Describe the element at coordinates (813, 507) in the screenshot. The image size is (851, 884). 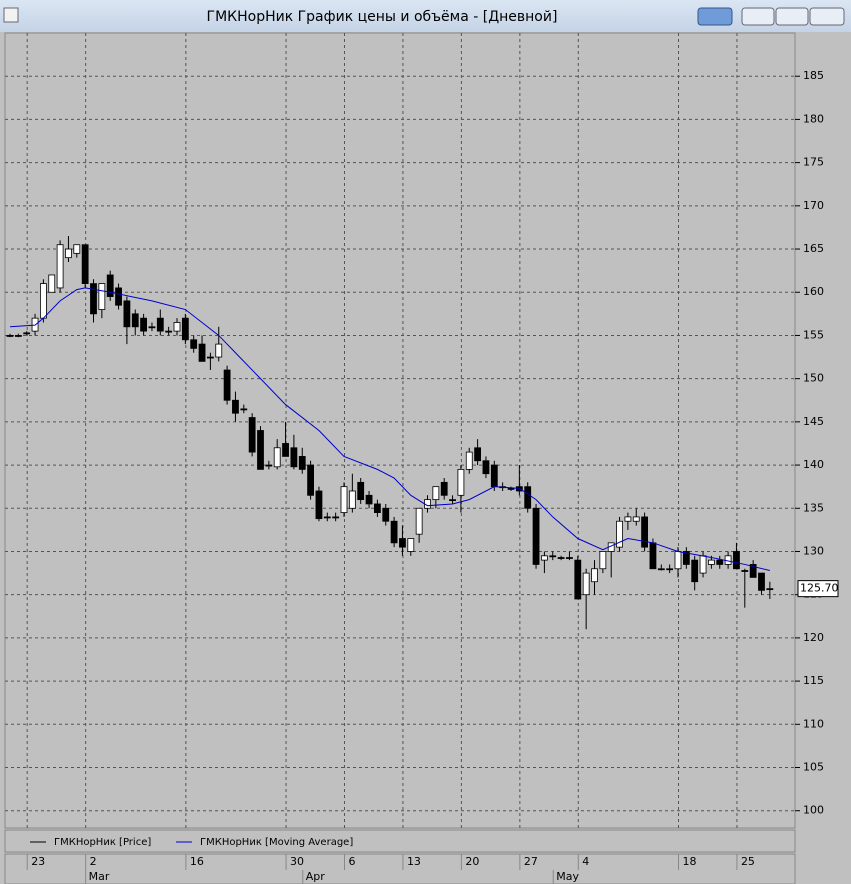
I see `y-tick-label: 135` at that location.